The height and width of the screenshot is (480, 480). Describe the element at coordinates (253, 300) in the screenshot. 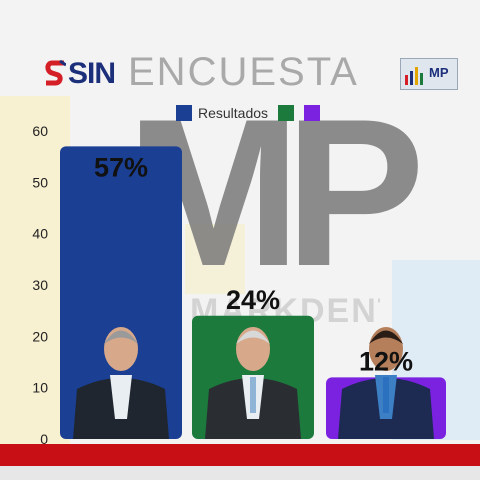

I see `bar-value-label-1: 24%` at that location.